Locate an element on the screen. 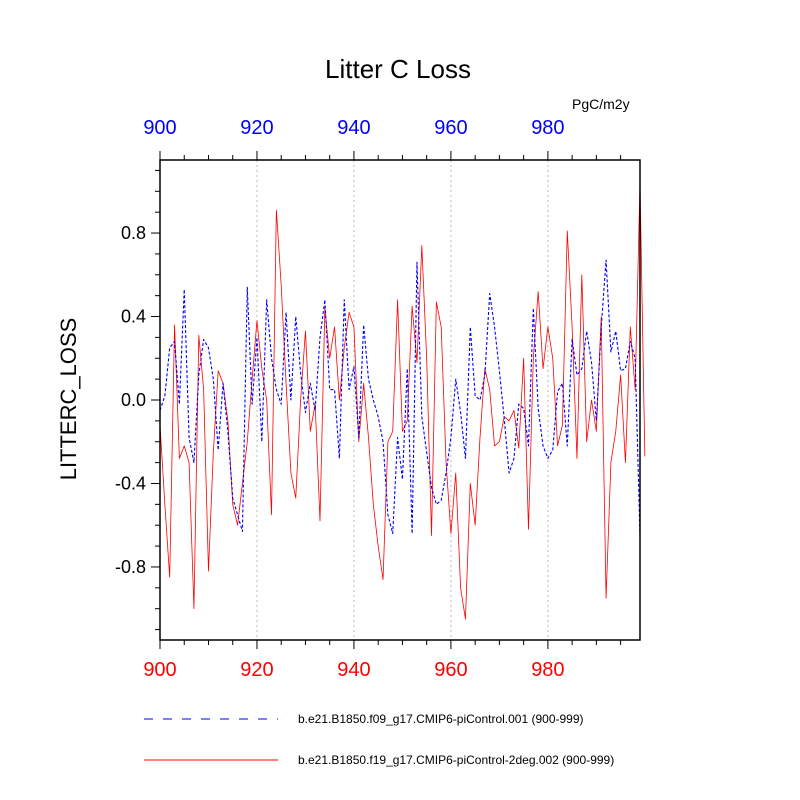 This screenshot has height=800, width=800. x-tick-label-bottom: 980 is located at coordinates (547, 670).